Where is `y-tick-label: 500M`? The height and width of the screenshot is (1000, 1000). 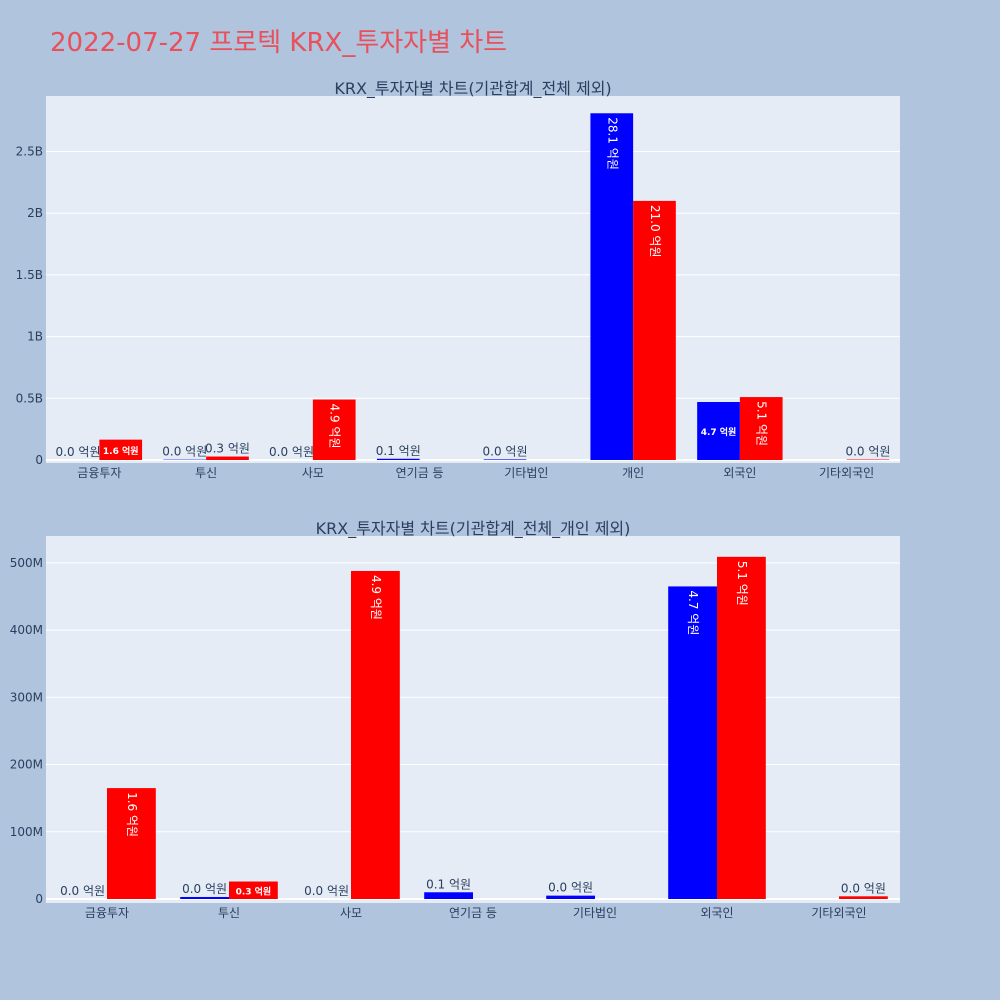
y-tick-label: 500M is located at coordinates (26, 563).